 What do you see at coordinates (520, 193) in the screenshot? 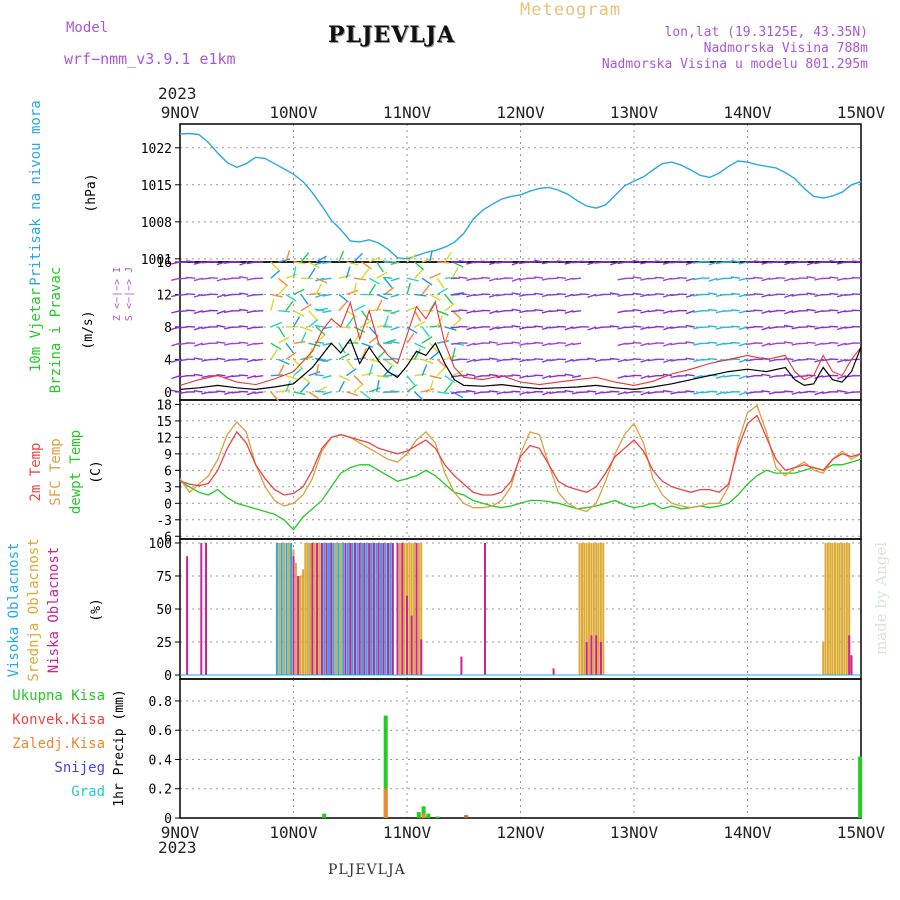
I see `panel-frame-pressure` at bounding box center [520, 193].